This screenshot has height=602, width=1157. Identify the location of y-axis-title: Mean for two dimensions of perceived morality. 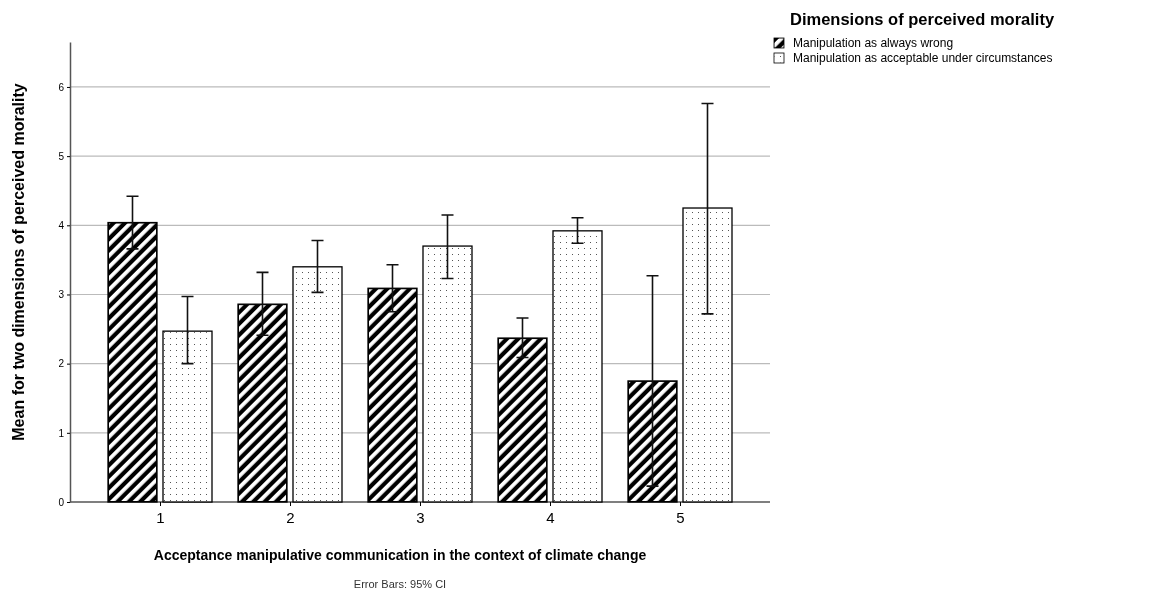
(18, 262).